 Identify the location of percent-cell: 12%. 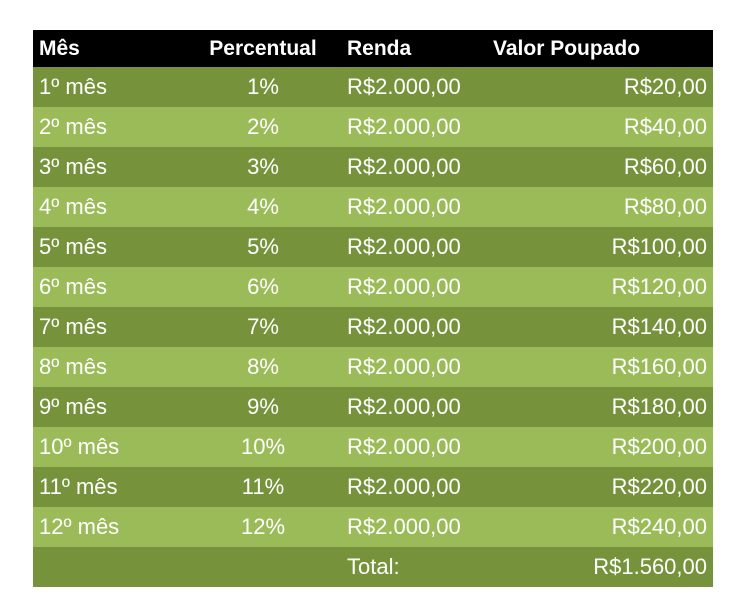
(263, 526).